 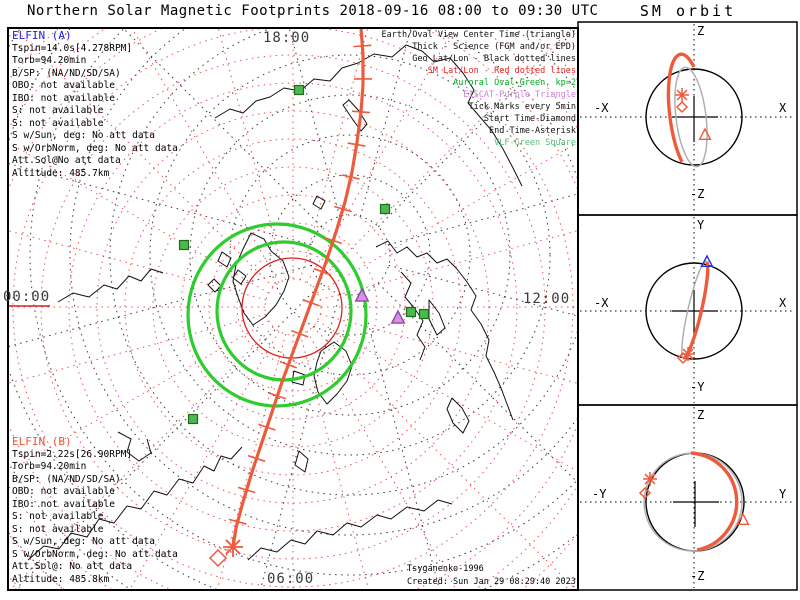 I want to click on elfin-b-obo: OBO: not available, so click(x=63, y=491).